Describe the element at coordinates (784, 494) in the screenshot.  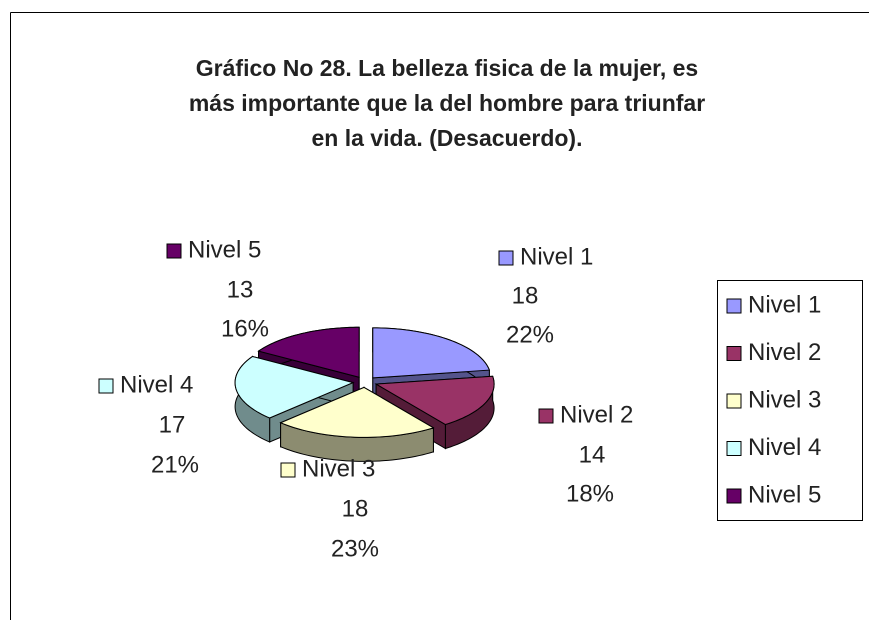
I see `legend-label: Nivel 5` at that location.